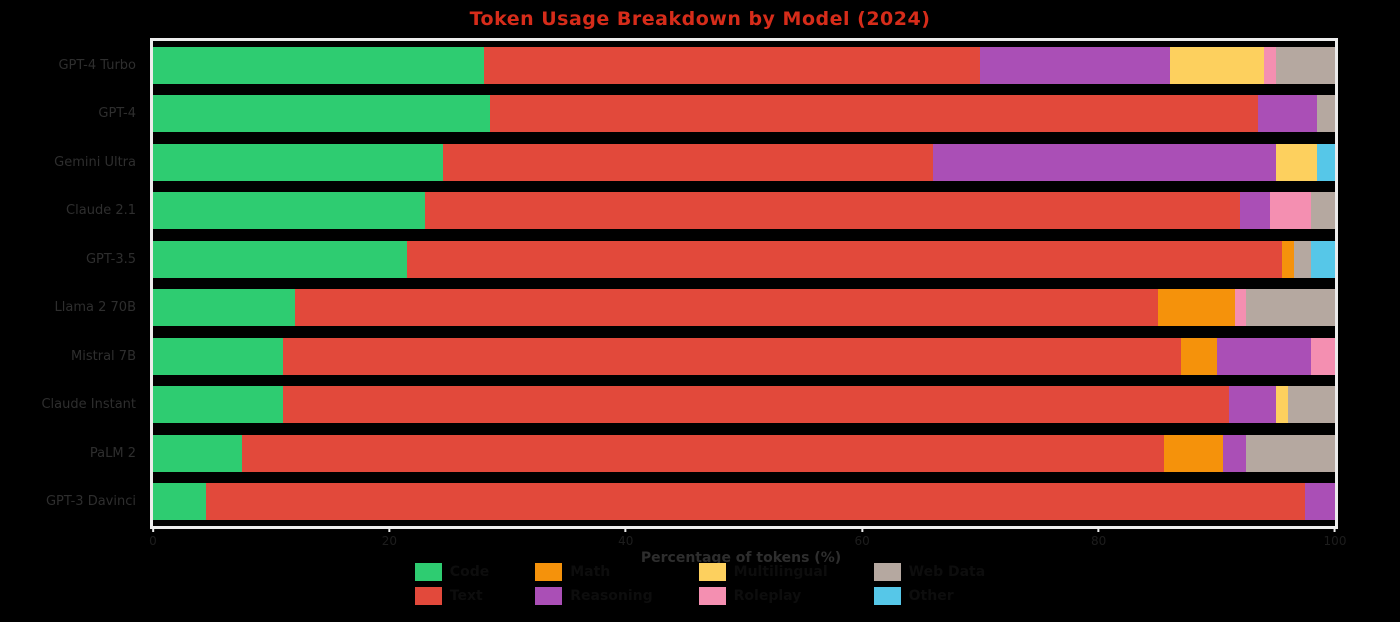  What do you see at coordinates (780, 572) in the screenshot?
I see `legend-label: Multilingual` at bounding box center [780, 572].